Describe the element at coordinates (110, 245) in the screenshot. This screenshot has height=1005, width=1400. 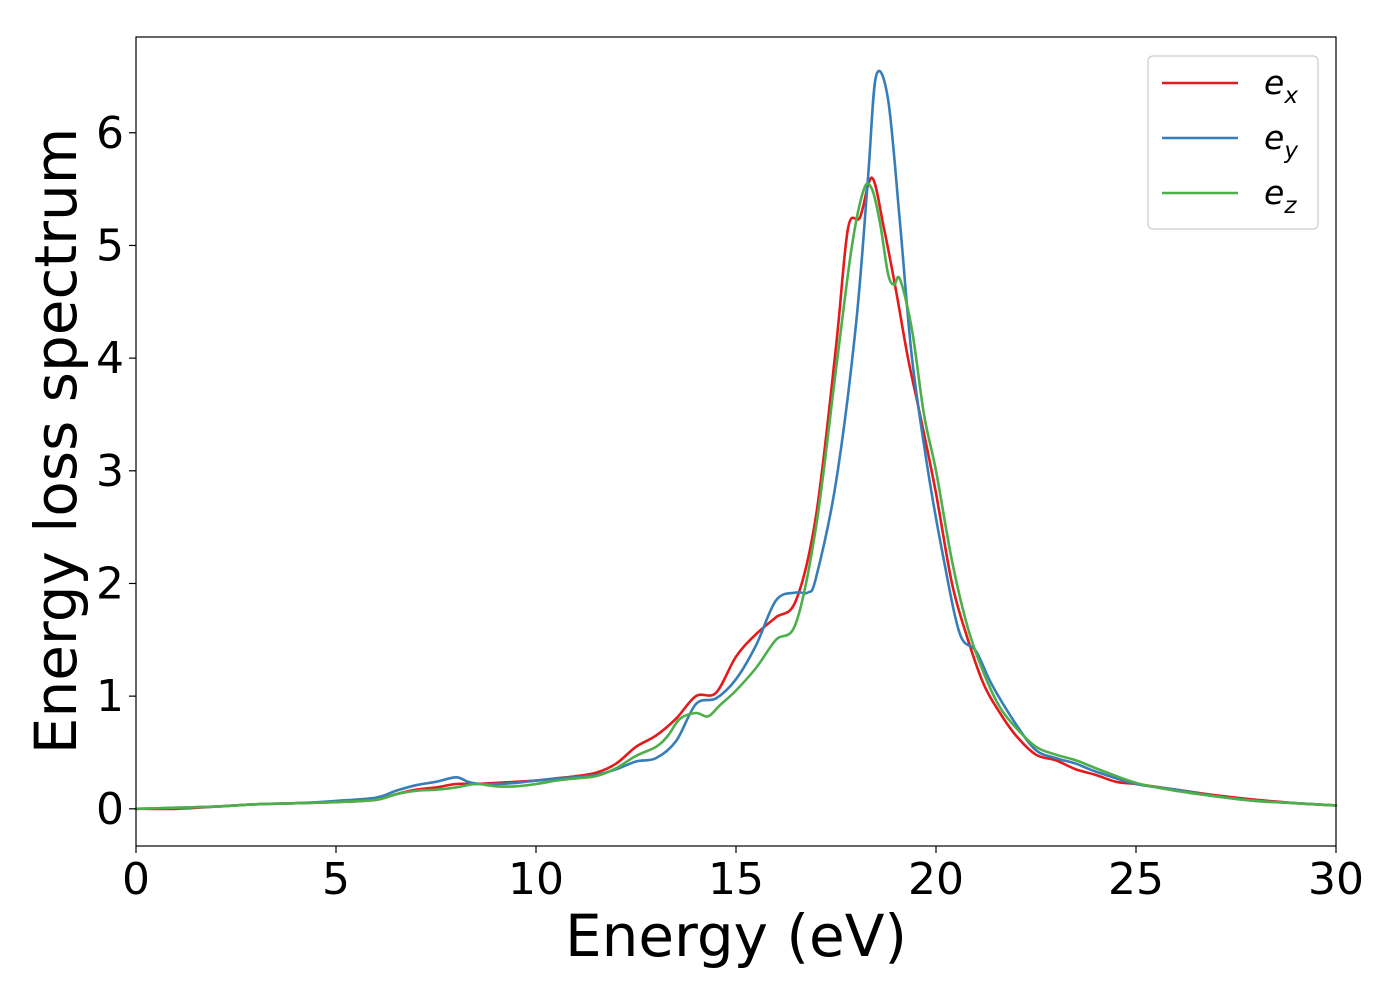
I see `y-tick-label: 5` at that location.